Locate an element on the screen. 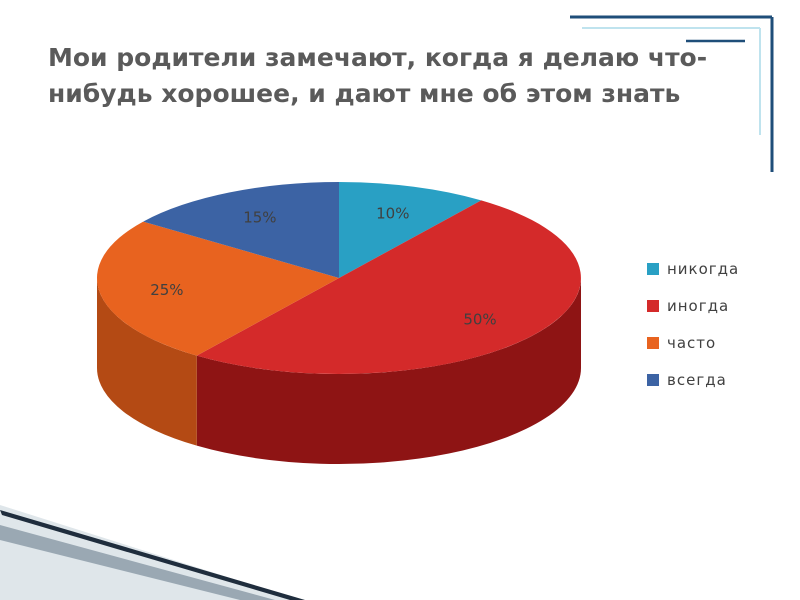 The width and height of the screenshot is (800, 600). pie-labels: 10% 50% 25% 15% is located at coordinates (323, 266).